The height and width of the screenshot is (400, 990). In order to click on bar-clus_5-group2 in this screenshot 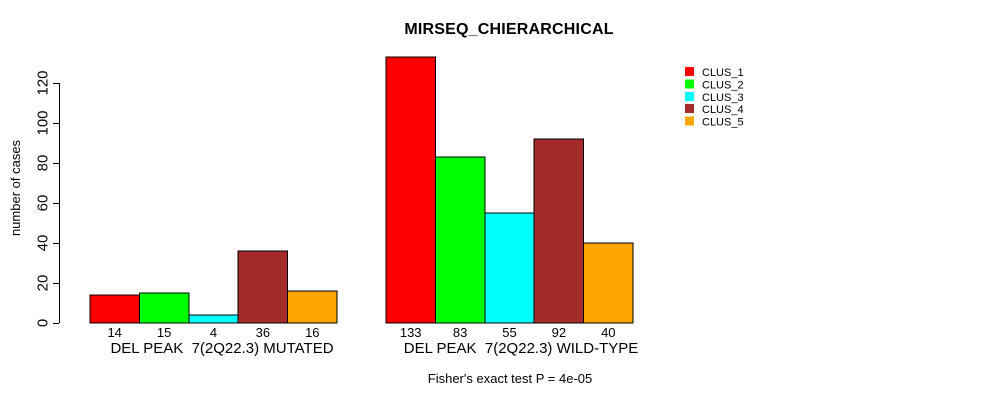, I will do `click(608, 283)`.